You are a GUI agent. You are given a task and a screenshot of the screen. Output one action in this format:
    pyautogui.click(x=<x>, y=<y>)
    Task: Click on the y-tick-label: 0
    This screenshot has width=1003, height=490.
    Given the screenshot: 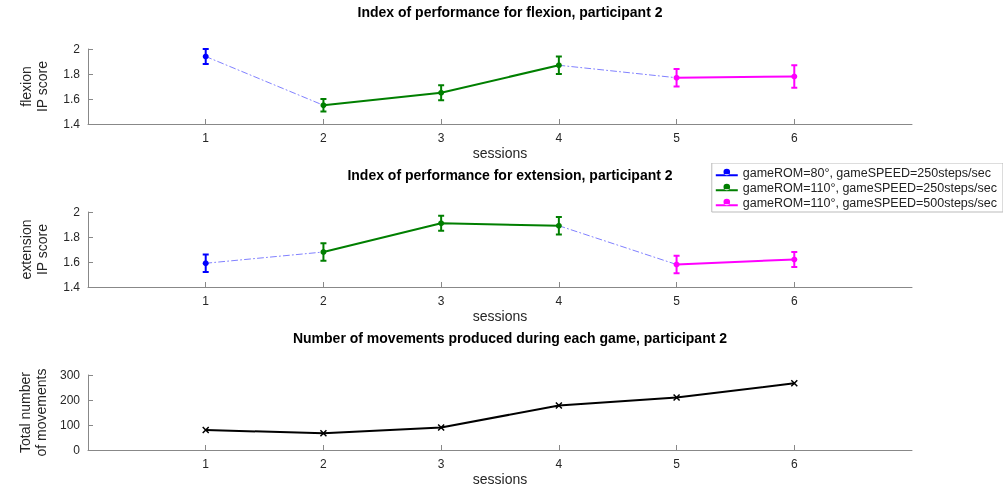 What is the action you would take?
    pyautogui.click(x=77, y=450)
    